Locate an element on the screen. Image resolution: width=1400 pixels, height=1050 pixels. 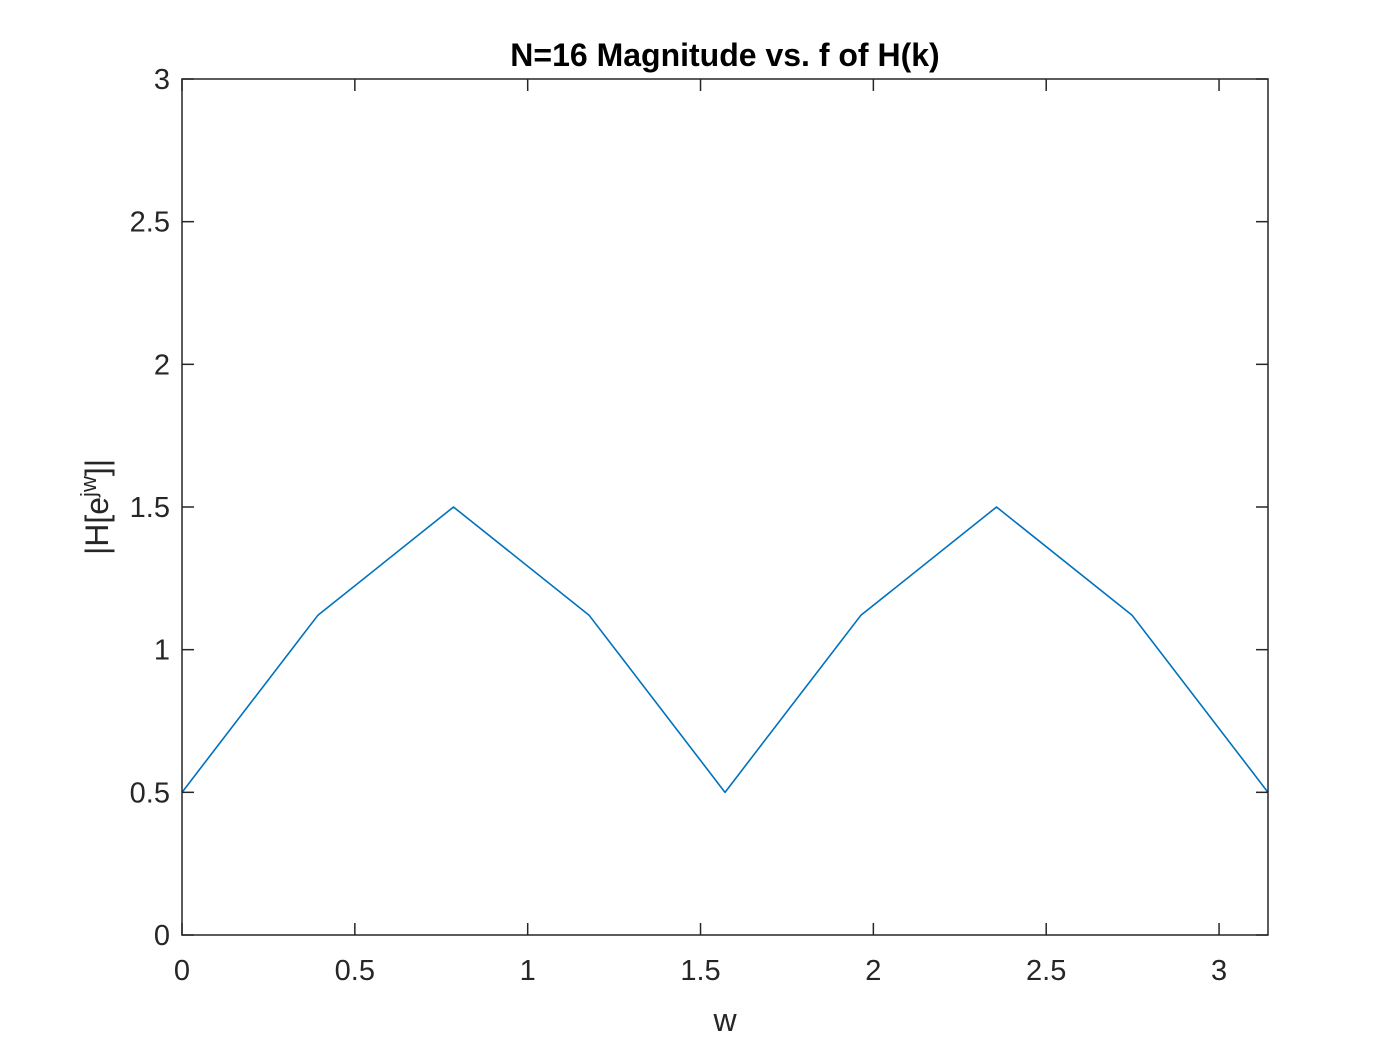
y-axis-label: |H[ejw]| is located at coordinates (95, 507).